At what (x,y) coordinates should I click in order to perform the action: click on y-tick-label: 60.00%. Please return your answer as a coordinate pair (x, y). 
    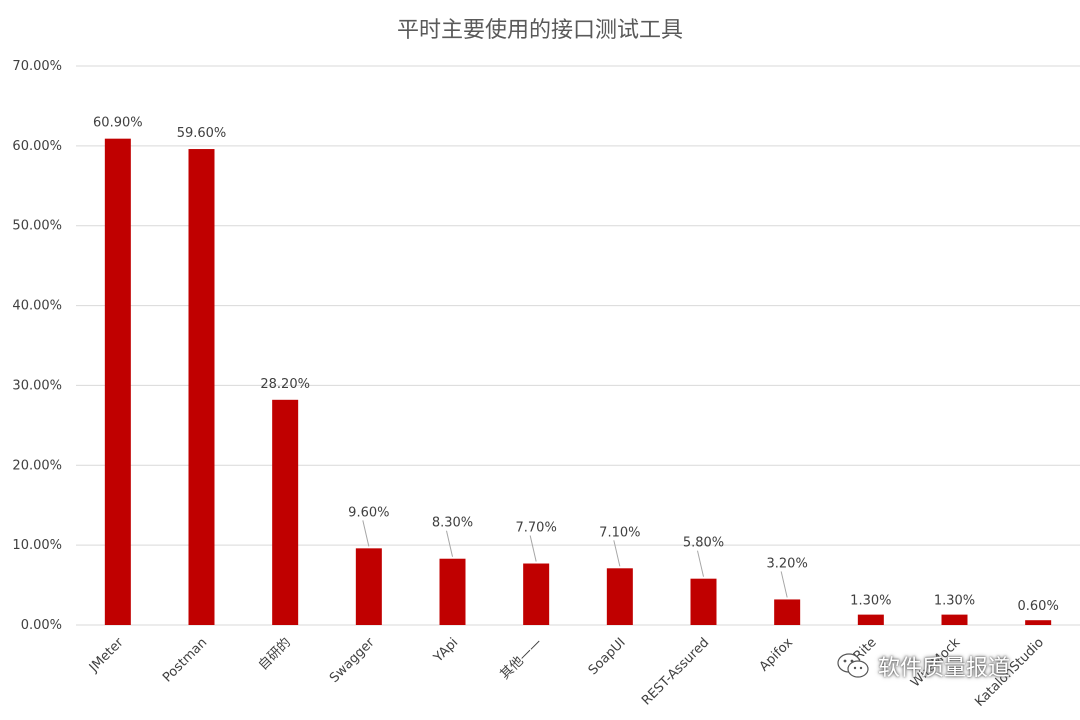
    Looking at the image, I should click on (37, 146).